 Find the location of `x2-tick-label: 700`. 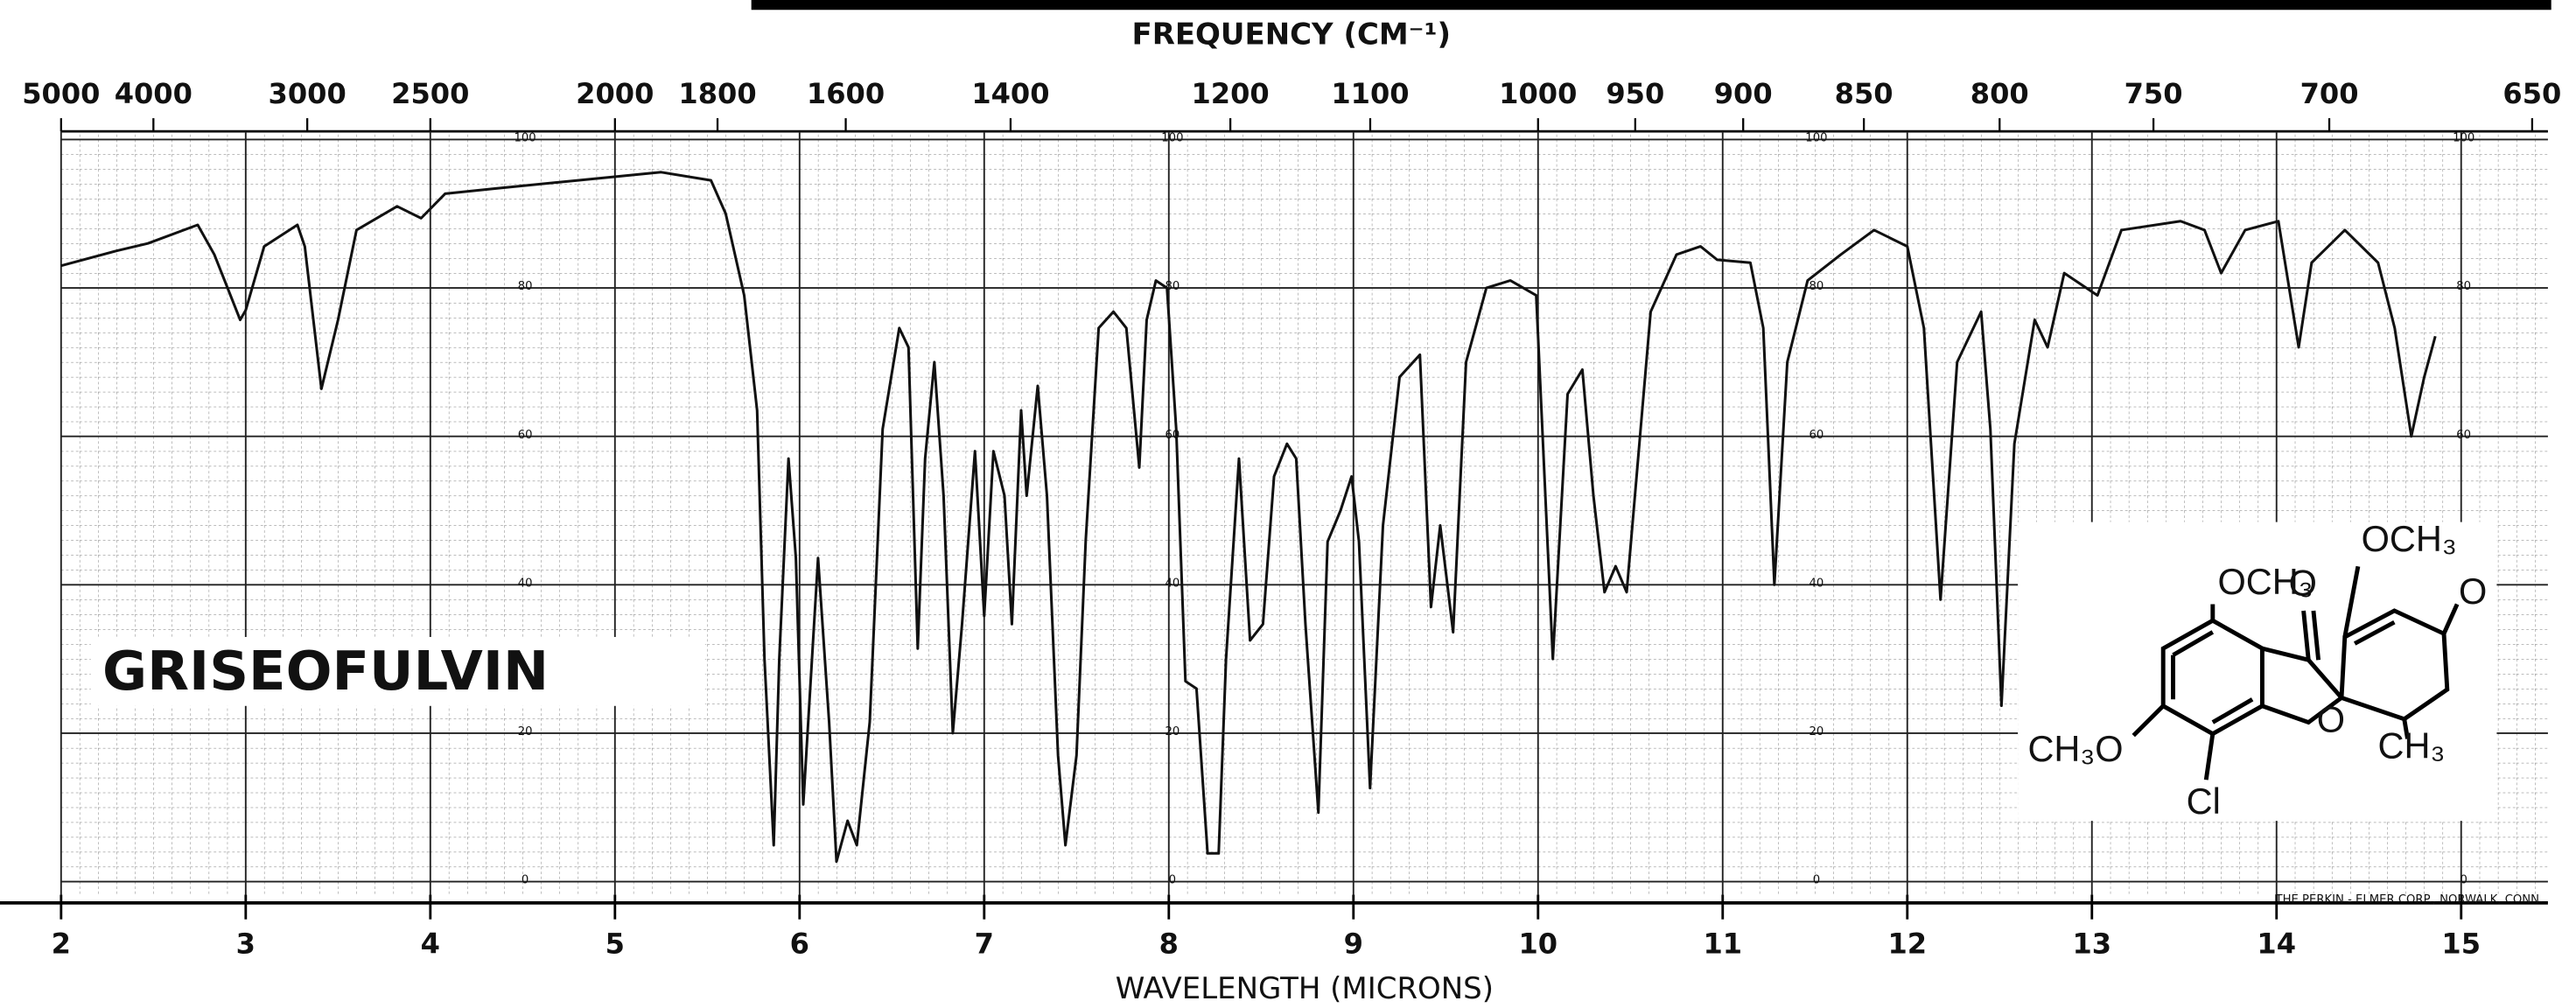

x2-tick-label: 700 is located at coordinates (2329, 93).